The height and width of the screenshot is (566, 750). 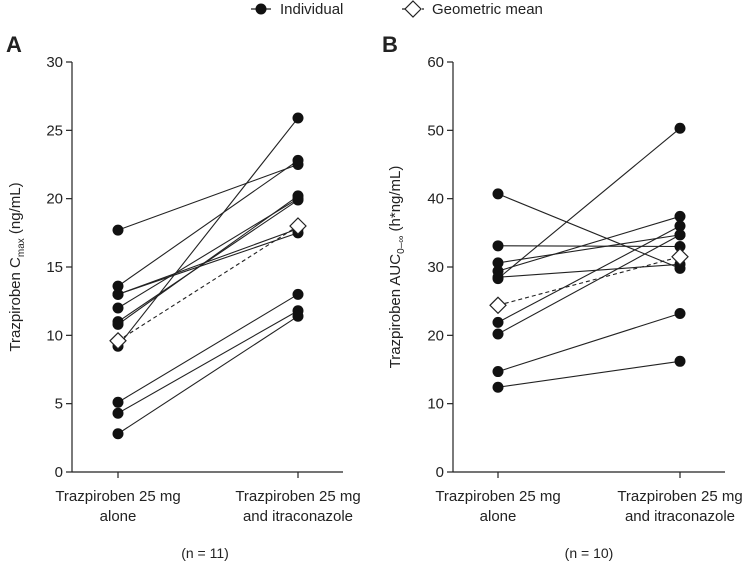 What do you see at coordinates (395, 311) in the screenshot?
I see `panel-b-ylabel-prefix: Trazpiroben AUC` at bounding box center [395, 311].